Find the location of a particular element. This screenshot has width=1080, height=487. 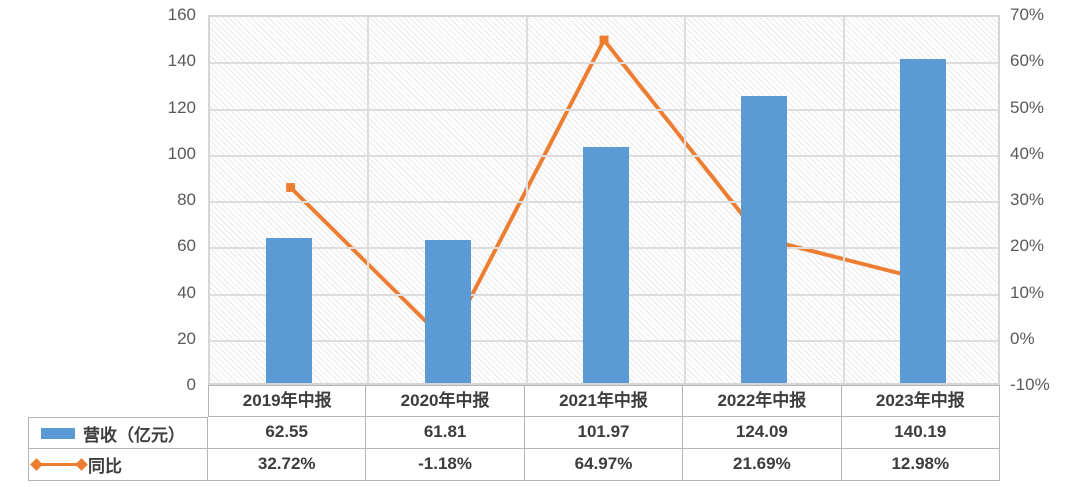

table-value-cell: 62.55 is located at coordinates (287, 433).